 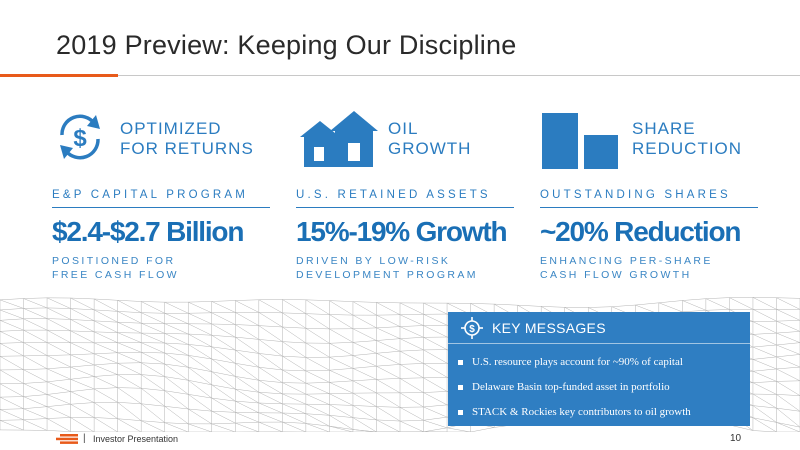 What do you see at coordinates (373, 261) in the screenshot?
I see `desc-line: DRIVEN BY LOW-RISK` at bounding box center [373, 261].